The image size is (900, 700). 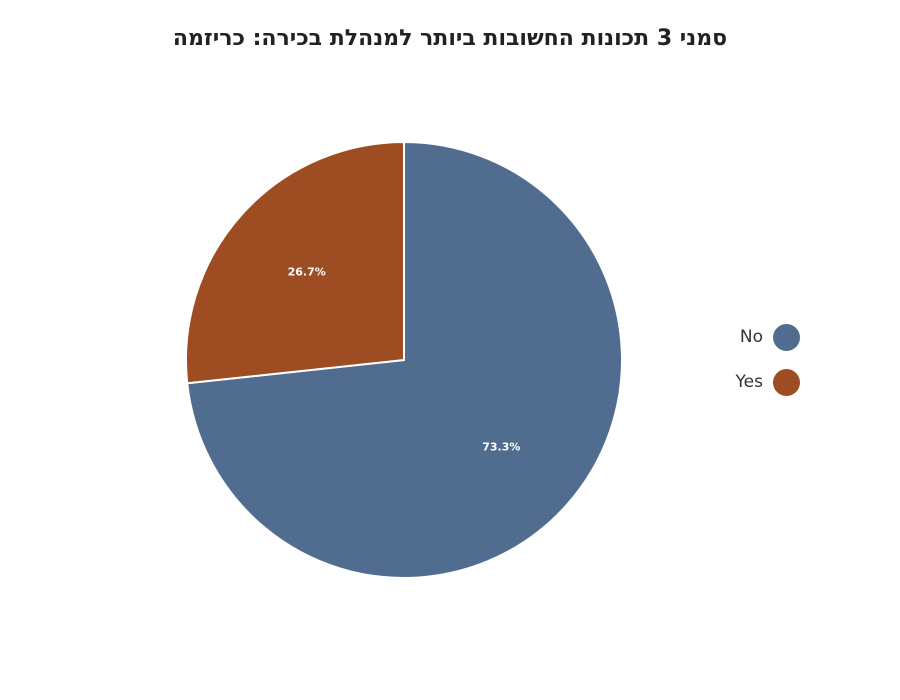 What do you see at coordinates (786, 382) in the screenshot?
I see `legend-swatch-yes` at bounding box center [786, 382].